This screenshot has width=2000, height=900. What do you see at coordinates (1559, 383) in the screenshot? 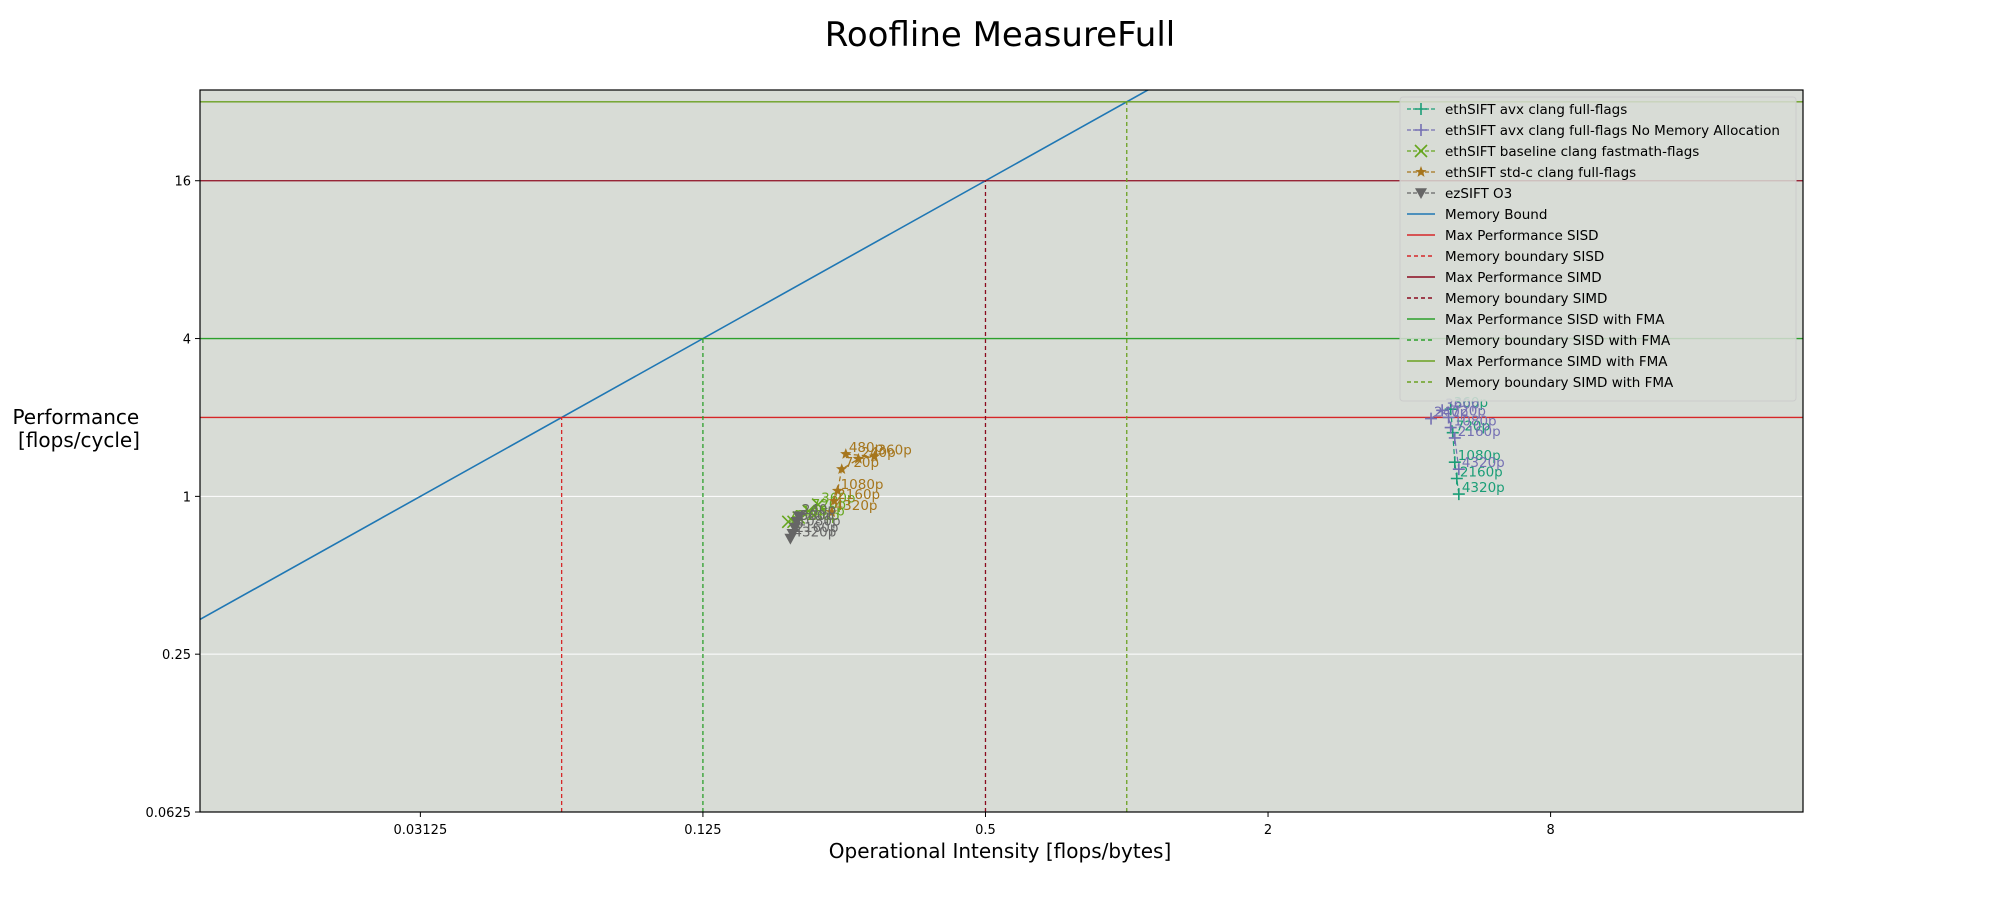
I see `legend-label: Memory boundary SIMD with FMA` at bounding box center [1559, 383].